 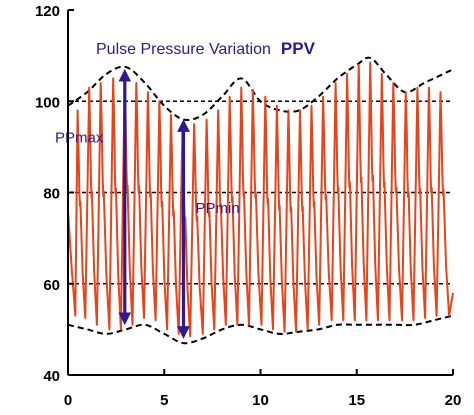 I want to click on chart-title-text: Pulse Pressure Variation, so click(x=183, y=49).